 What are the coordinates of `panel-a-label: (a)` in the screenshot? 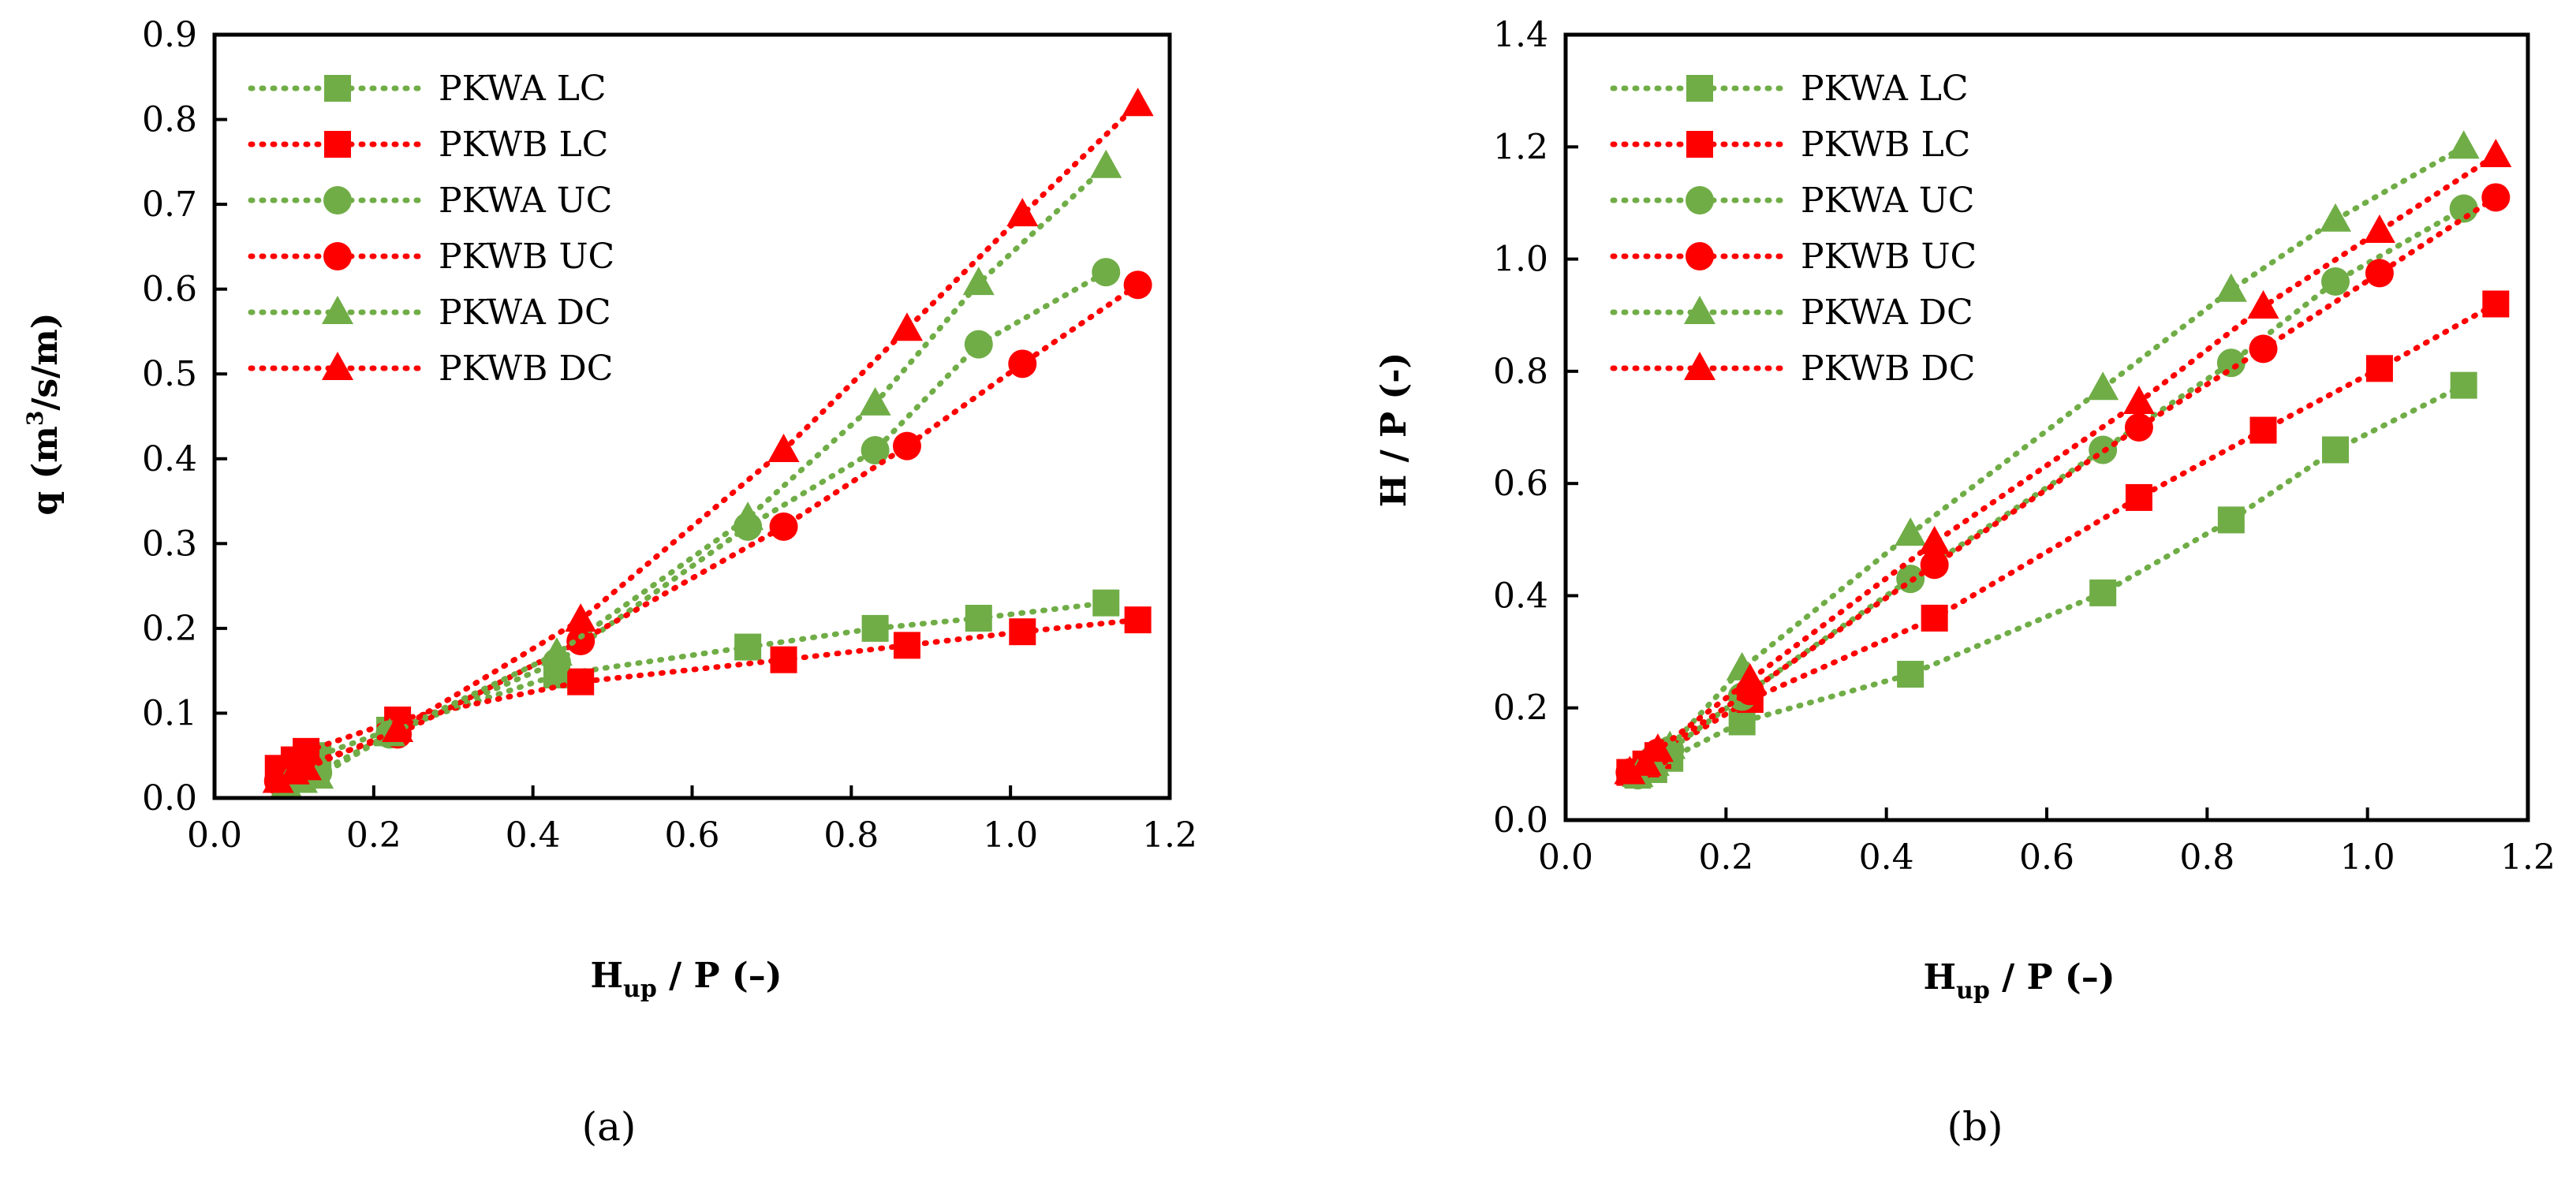 It's located at (609, 1127).